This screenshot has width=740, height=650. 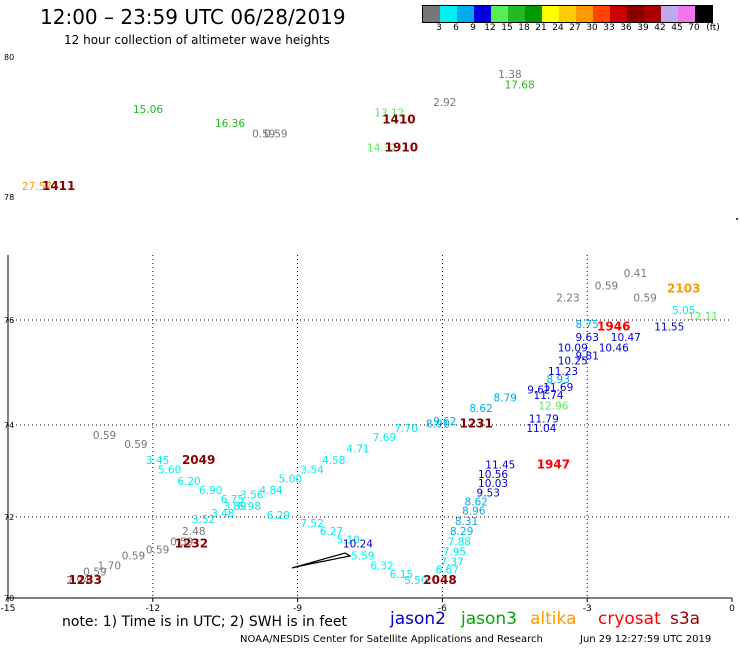 What do you see at coordinates (230, 124) in the screenshot?
I see `wave-height-label: 16.36` at bounding box center [230, 124].